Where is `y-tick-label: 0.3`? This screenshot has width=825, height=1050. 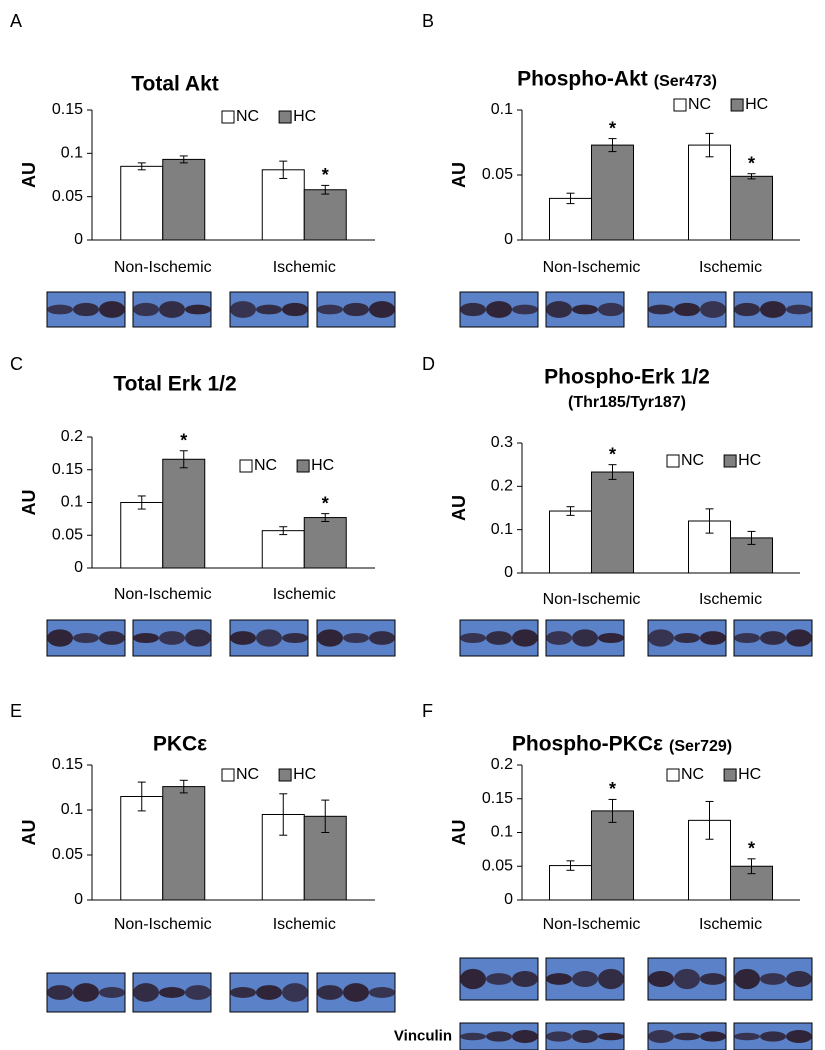
y-tick-label: 0.3 is located at coordinates (502, 442).